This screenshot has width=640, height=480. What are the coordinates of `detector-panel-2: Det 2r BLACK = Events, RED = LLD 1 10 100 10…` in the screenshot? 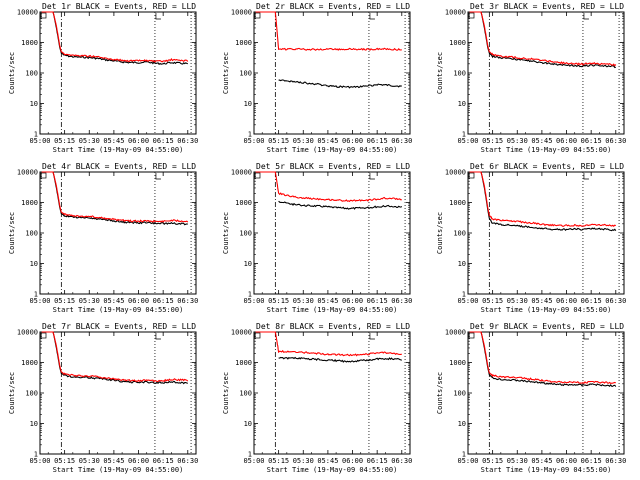 It's located at (317, 78).